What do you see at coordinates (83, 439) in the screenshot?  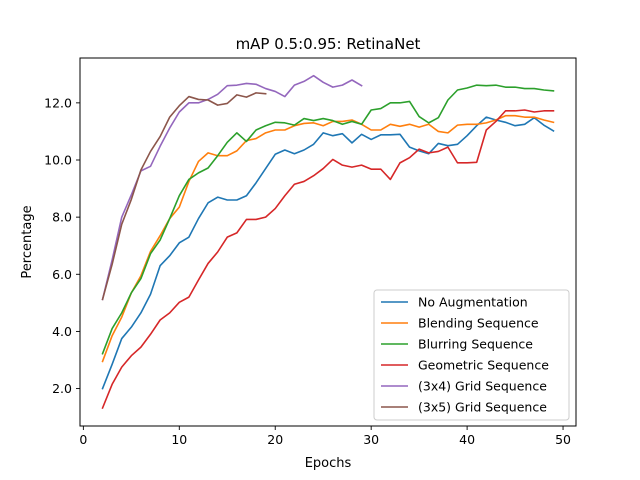 I see `x-tick-label: 0` at bounding box center [83, 439].